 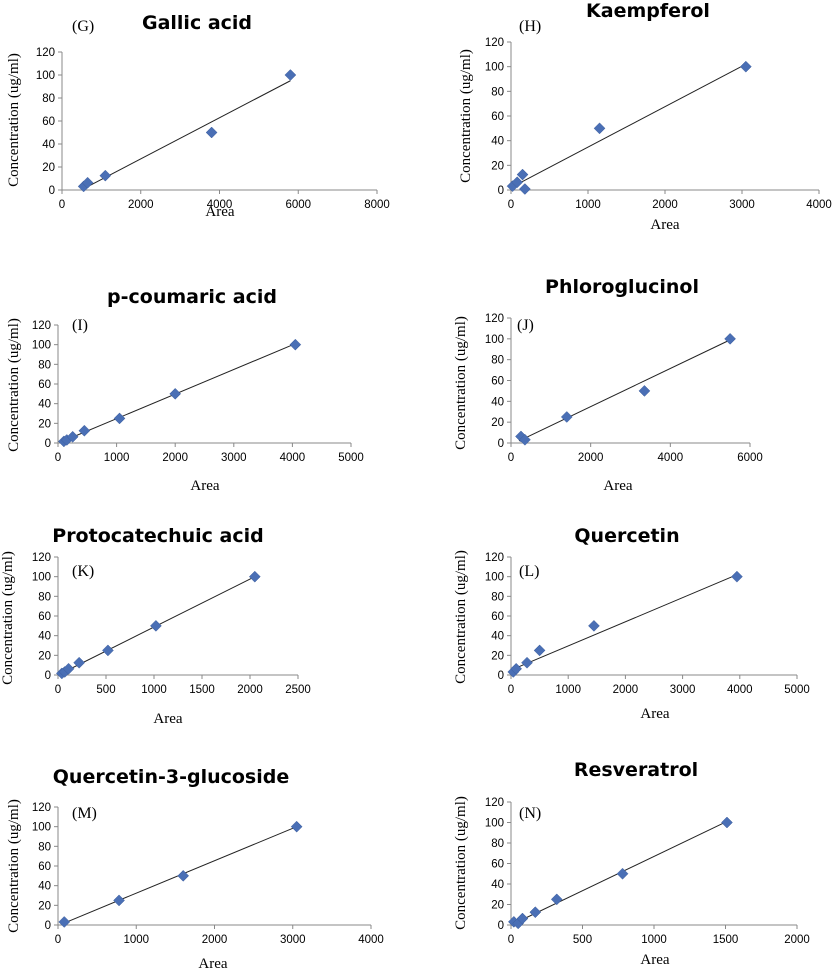 I want to click on panel-label: (L), so click(x=529, y=571).